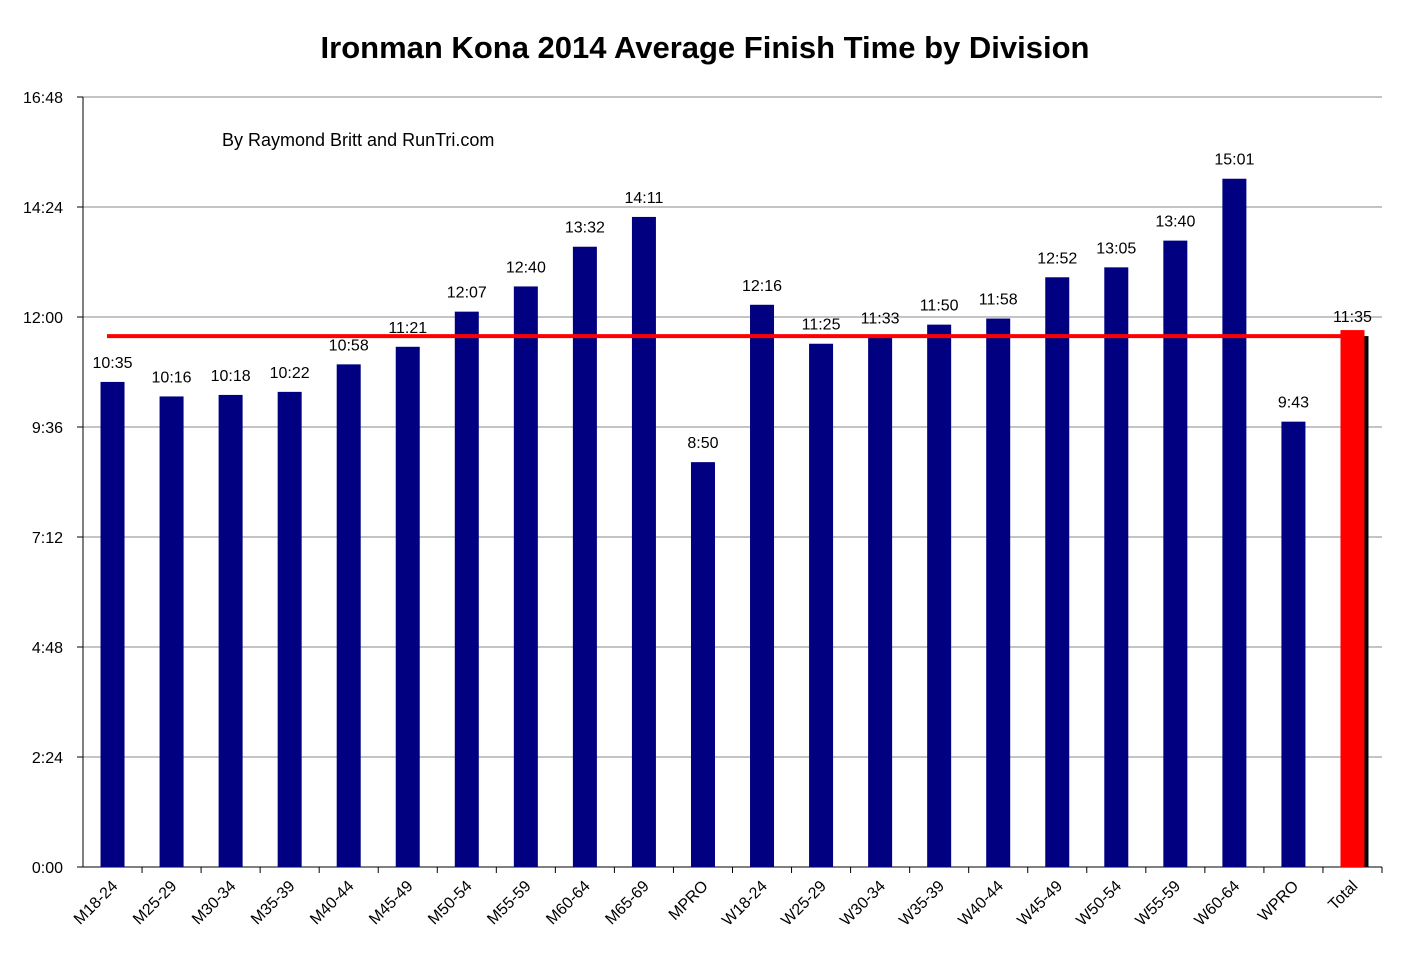  I want to click on x-tick-label: W50-54, so click(1099, 904).